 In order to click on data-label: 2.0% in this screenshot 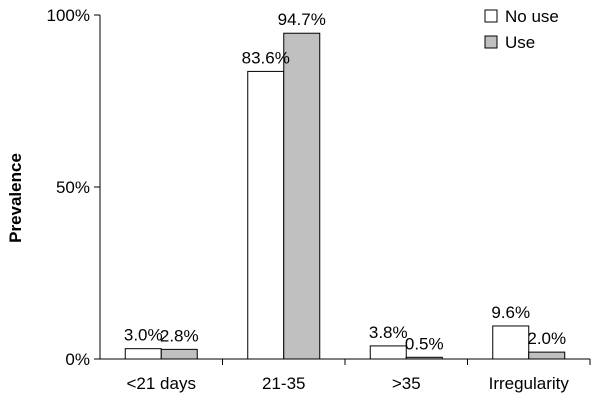, I will do `click(546, 338)`.